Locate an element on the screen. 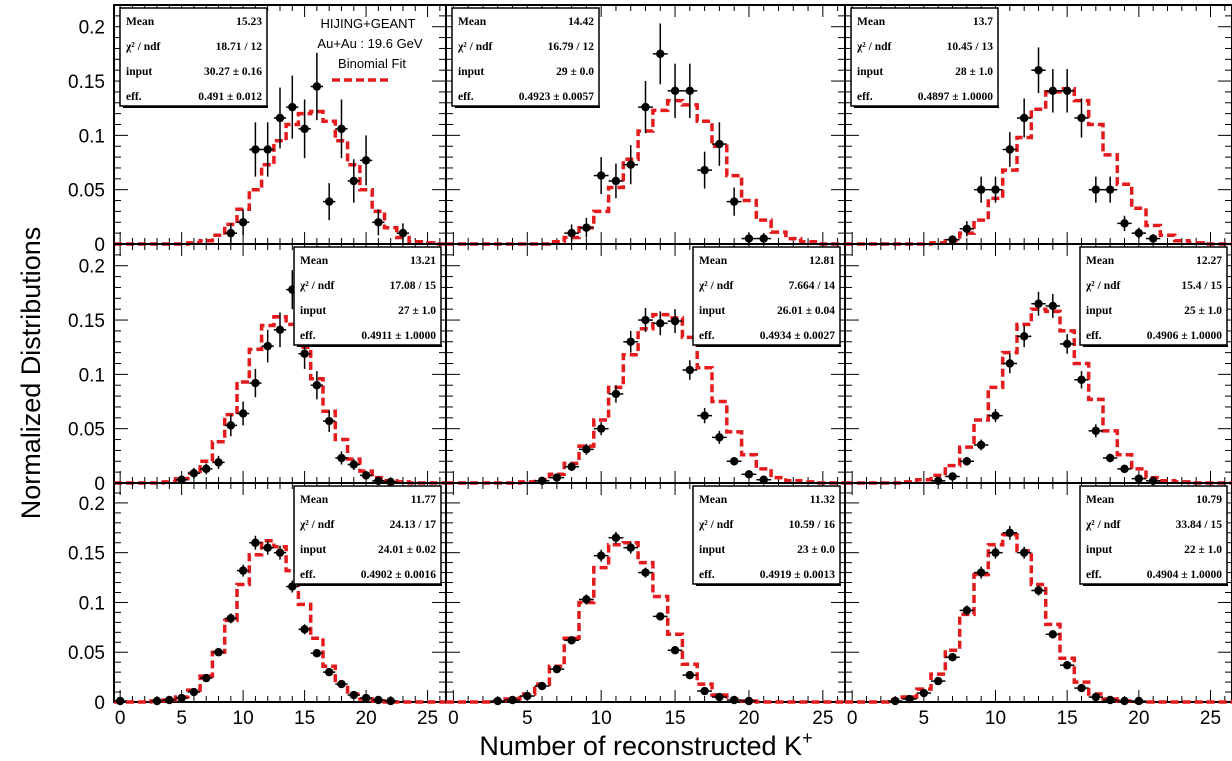 This screenshot has width=1232, height=761. stats-value-eff: 0.4906 ± 1.0000 is located at coordinates (1185, 336).